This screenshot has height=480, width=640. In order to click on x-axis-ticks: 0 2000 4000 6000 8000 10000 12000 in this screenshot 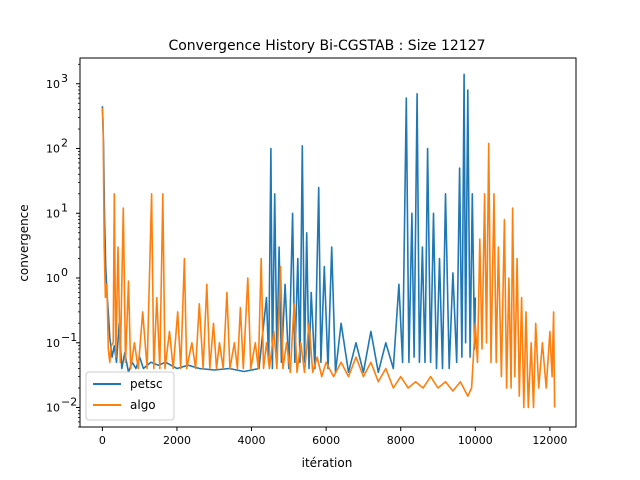, I will do `click(333, 437)`.